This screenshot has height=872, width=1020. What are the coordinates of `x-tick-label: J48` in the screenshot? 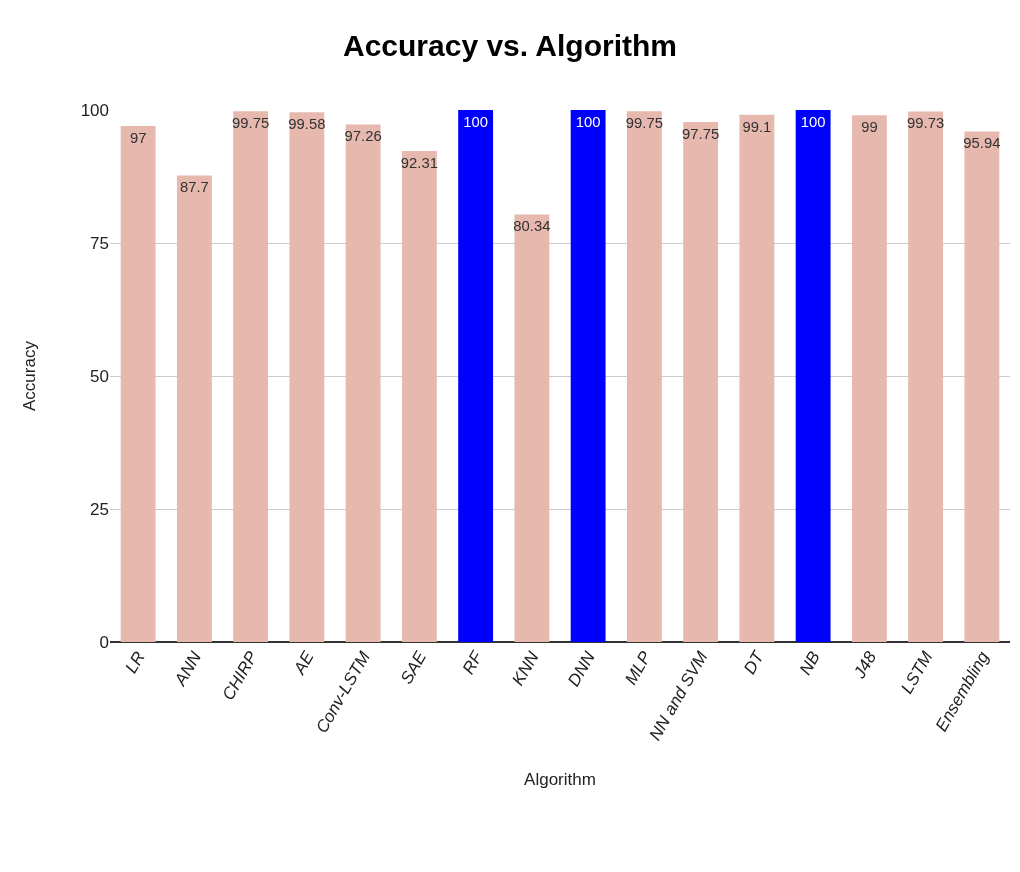 It's located at (865, 665).